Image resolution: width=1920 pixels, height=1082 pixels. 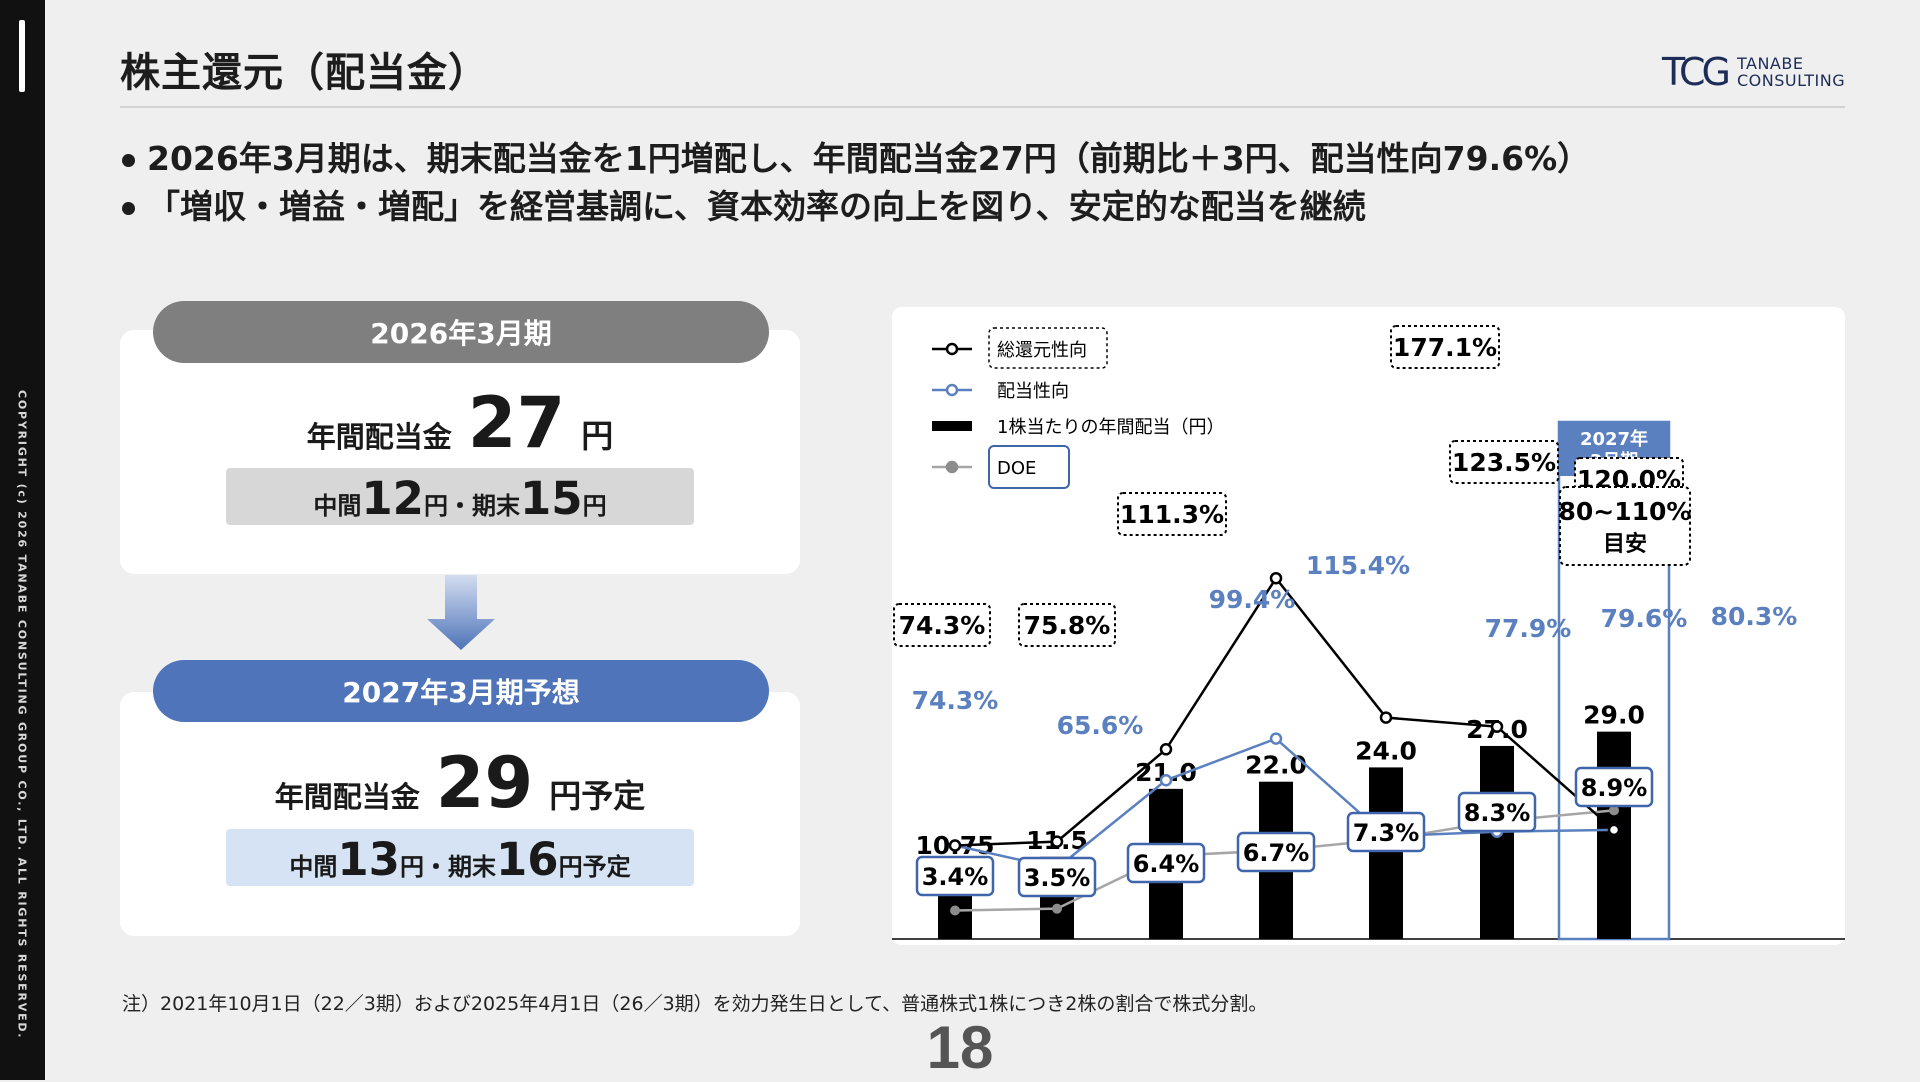 I want to click on logo-mark: TCG, so click(x=1696, y=72).